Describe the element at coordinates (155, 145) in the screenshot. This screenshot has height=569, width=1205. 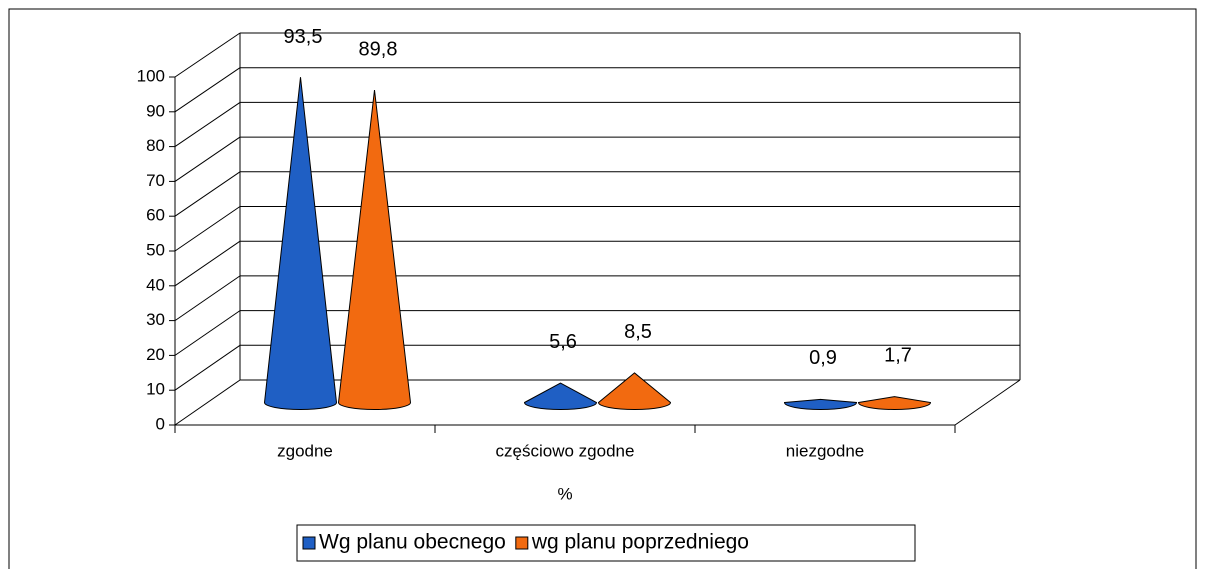
I see `y-tick-label: 80` at that location.